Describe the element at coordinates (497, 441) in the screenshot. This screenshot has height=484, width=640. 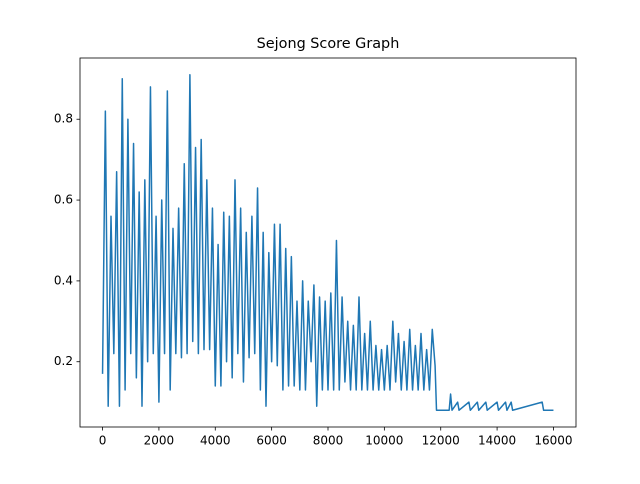
I see `x-tick-label: 14000` at that location.